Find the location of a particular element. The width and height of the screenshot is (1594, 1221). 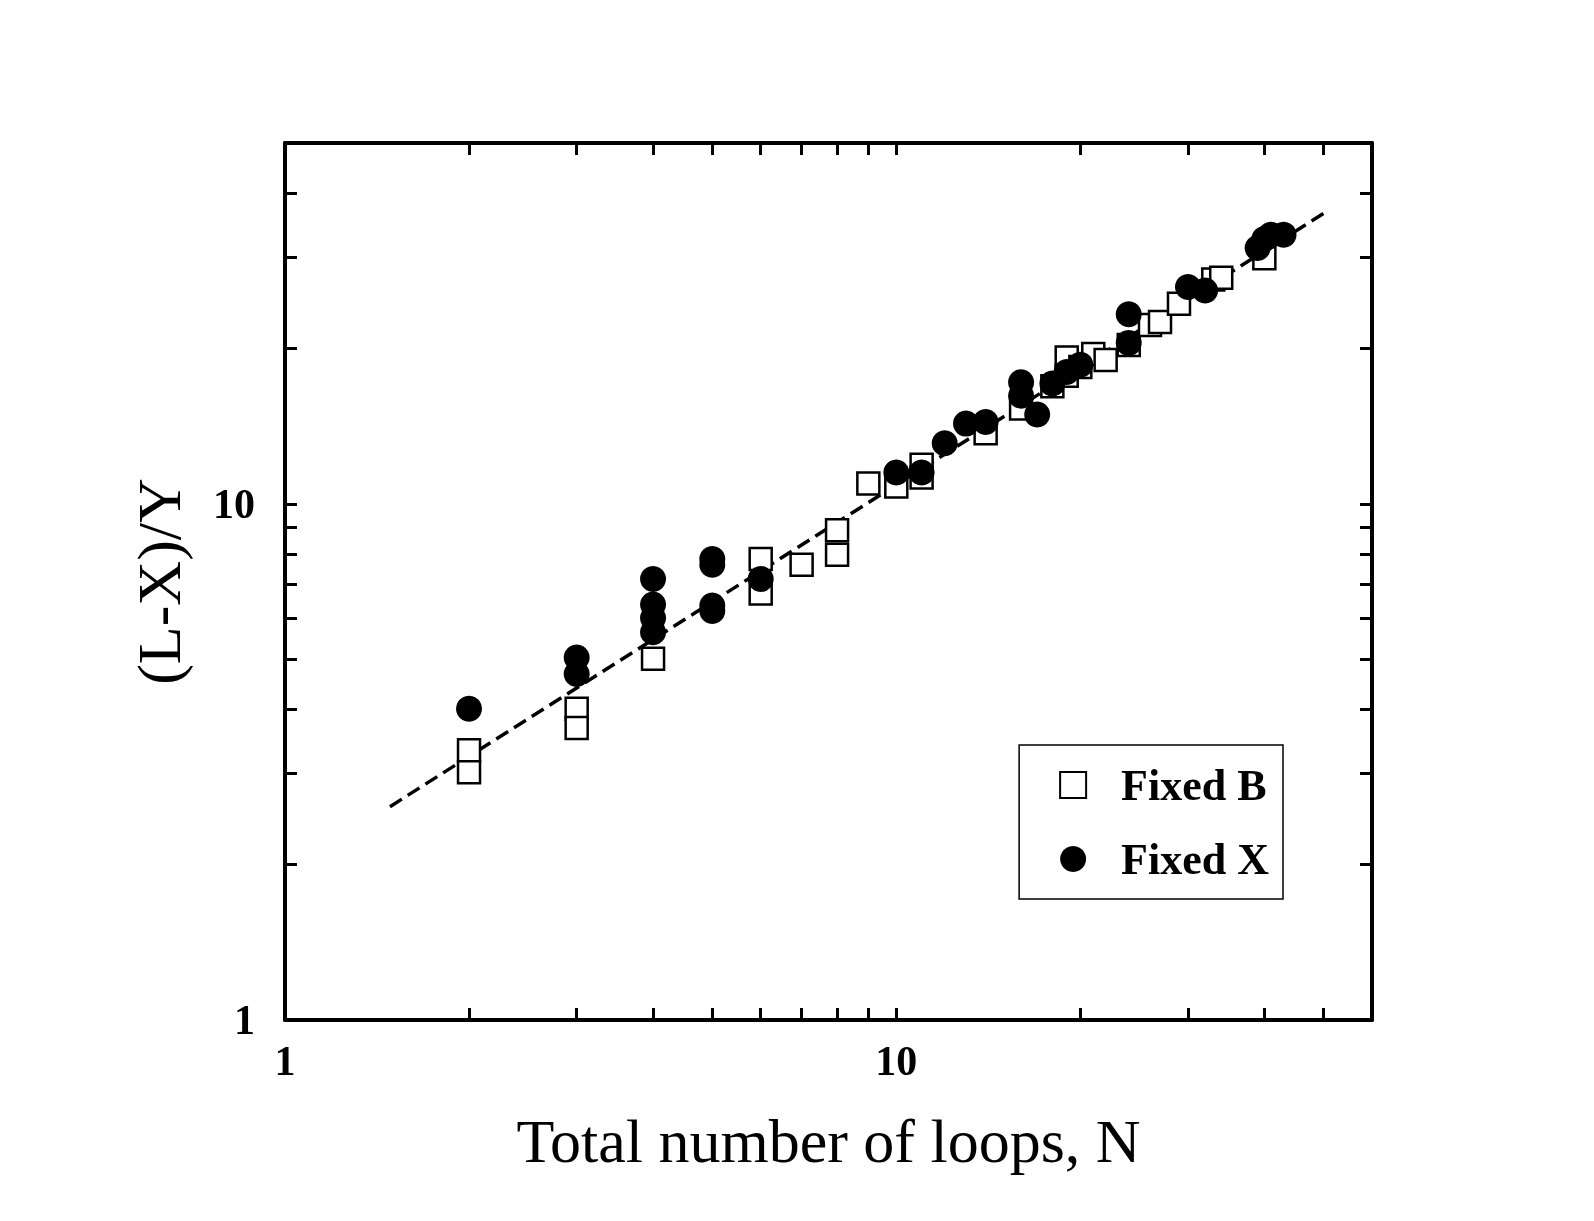

x-axis-title: Total number of loops, N is located at coordinates (828, 1141).